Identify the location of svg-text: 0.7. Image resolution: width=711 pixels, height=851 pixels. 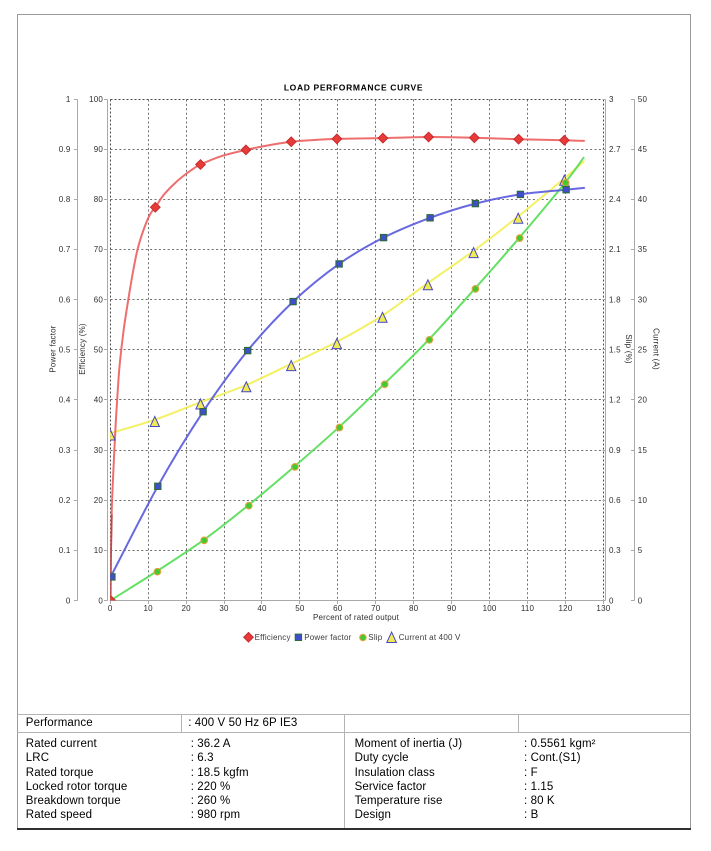
(65, 249).